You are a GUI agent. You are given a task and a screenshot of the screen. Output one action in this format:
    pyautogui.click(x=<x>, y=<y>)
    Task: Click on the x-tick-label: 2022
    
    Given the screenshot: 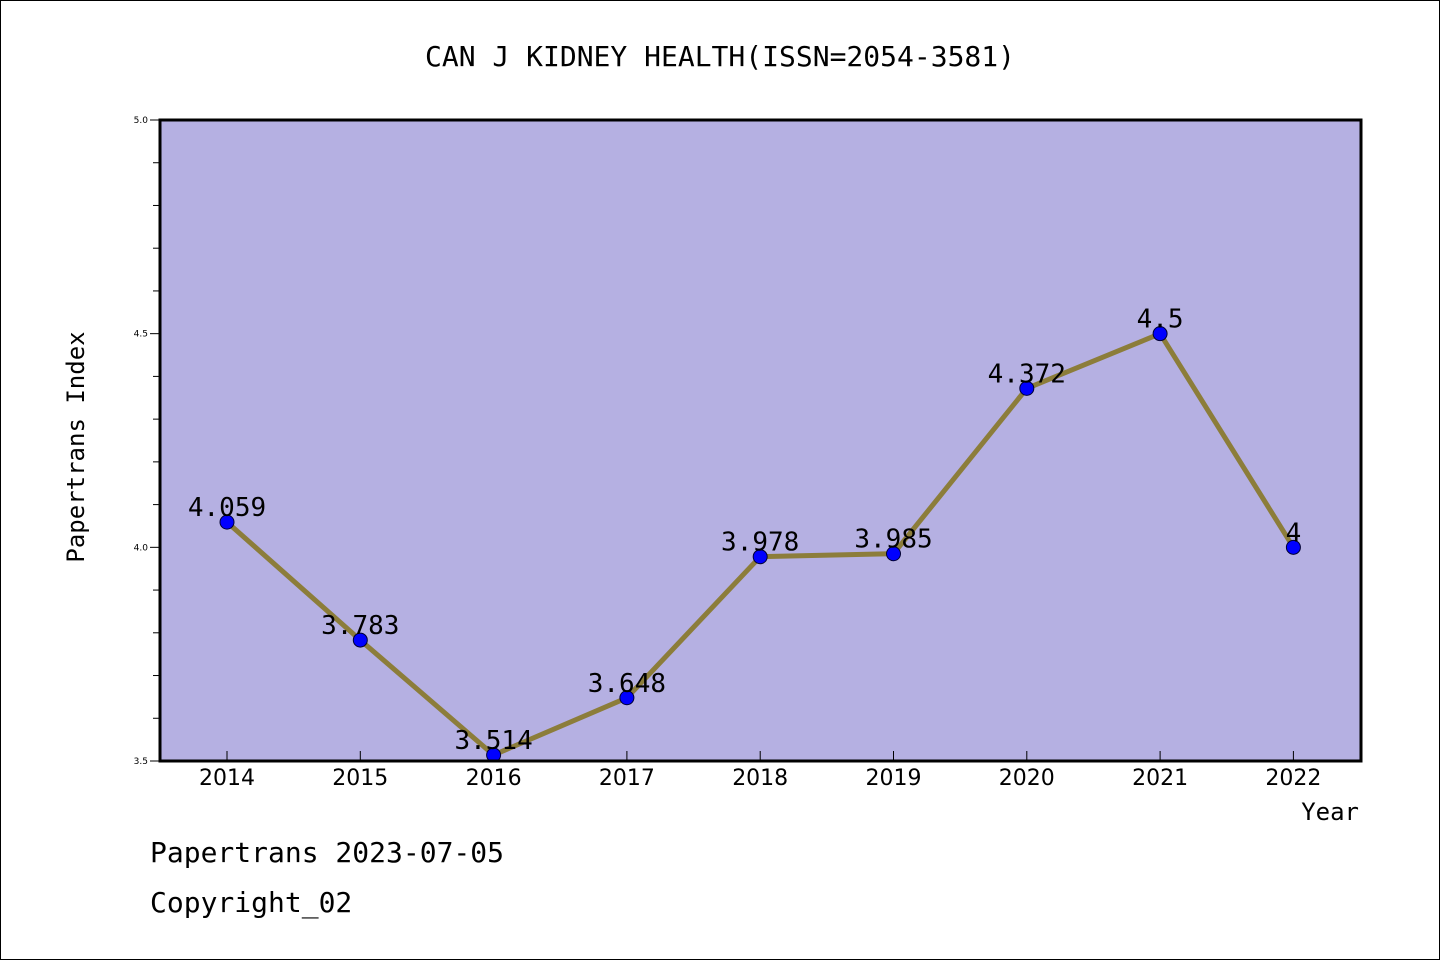 What is the action you would take?
    pyautogui.click(x=1293, y=778)
    